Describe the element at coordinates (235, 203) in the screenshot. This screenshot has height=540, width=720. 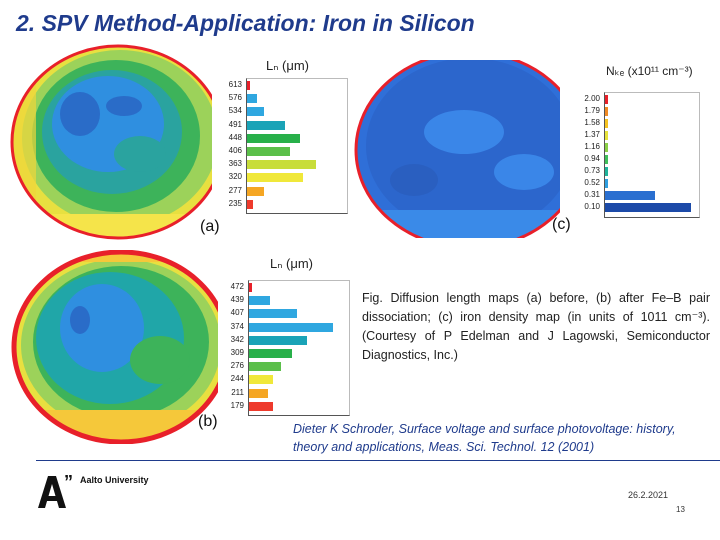
I see `histogram-a-tick: 235` at that location.